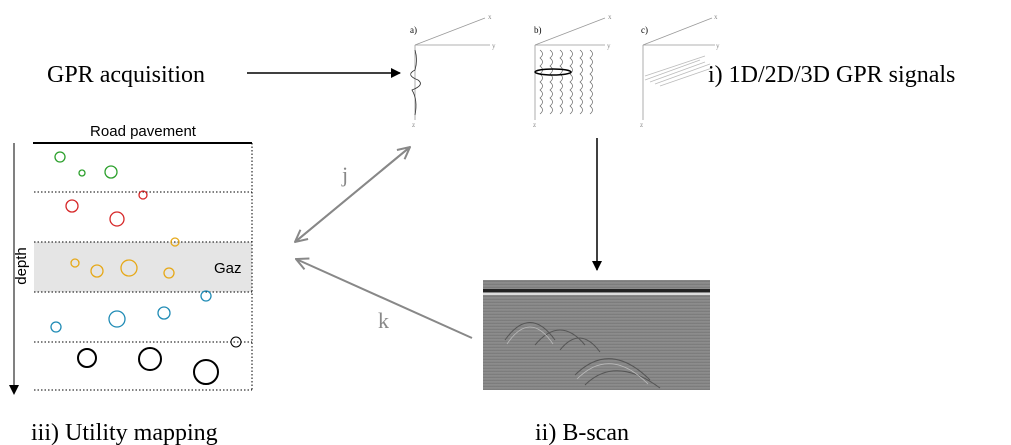  What do you see at coordinates (126, 75) in the screenshot?
I see `acquisition-label: GPR acquisition` at bounding box center [126, 75].